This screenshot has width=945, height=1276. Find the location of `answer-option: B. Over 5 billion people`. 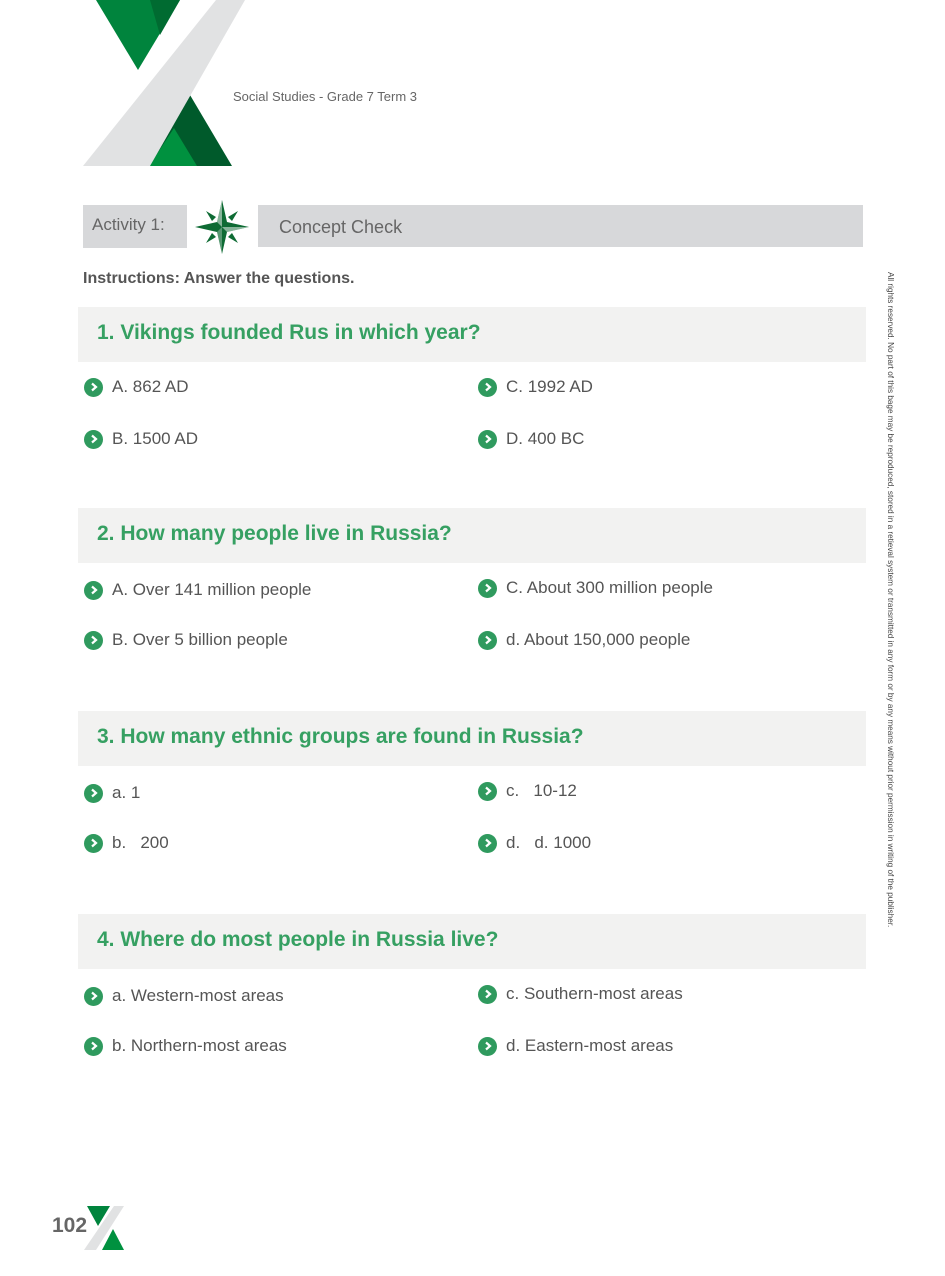

answer-option: B. Over 5 billion people is located at coordinates (186, 640).